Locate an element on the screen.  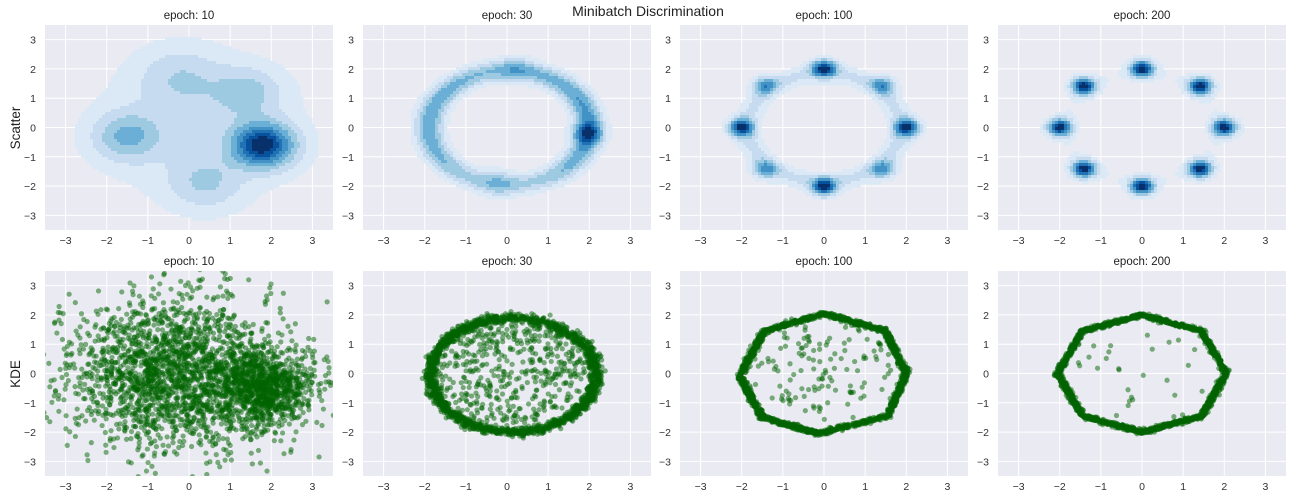
y-tick-label: −2 is located at coordinates (983, 187).